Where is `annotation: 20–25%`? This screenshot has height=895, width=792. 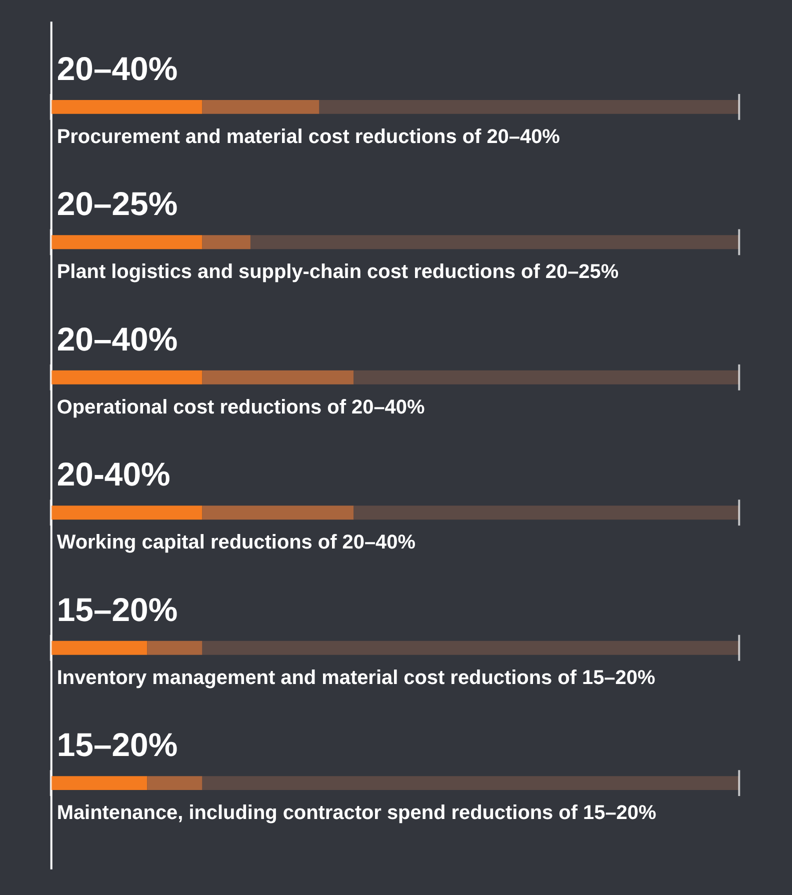
annotation: 20–25% is located at coordinates (117, 203).